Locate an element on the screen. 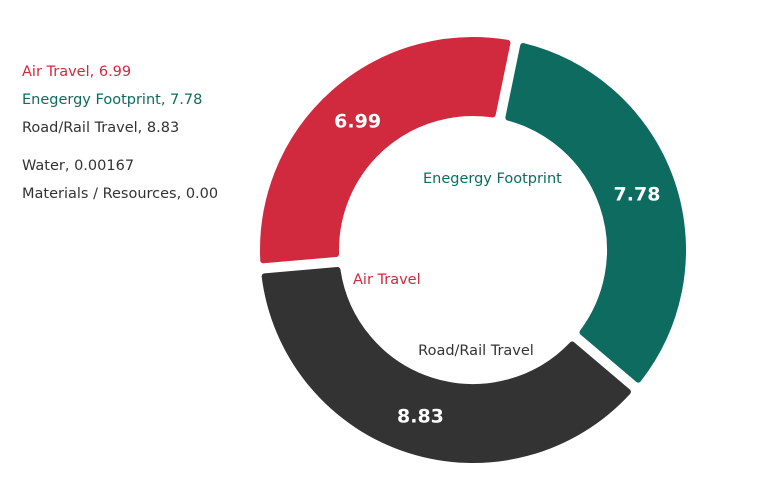  category-label-air-travel: Air Travel is located at coordinates (387, 280).